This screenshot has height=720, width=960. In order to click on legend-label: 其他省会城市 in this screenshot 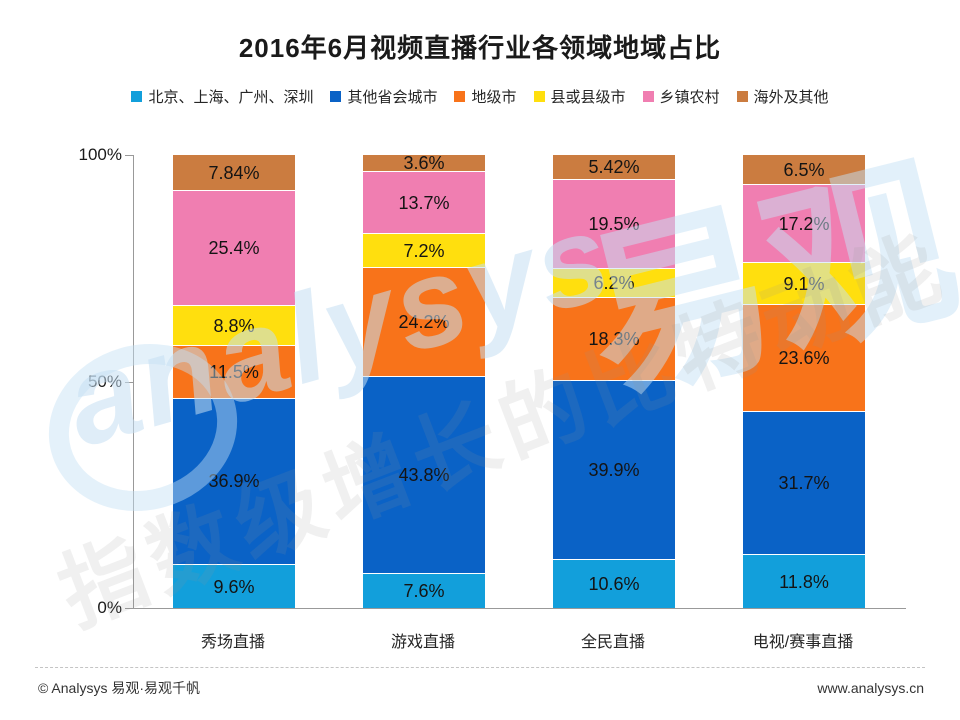, I will do `click(392, 97)`.